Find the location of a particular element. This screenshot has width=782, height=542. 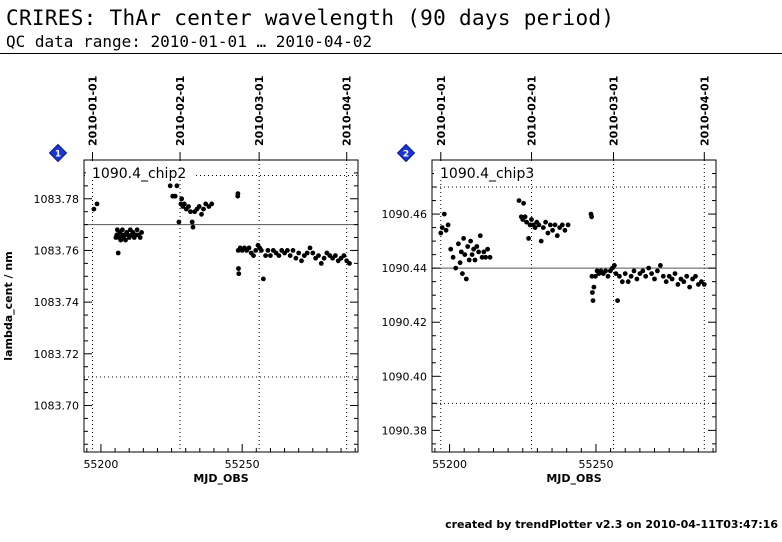

y-tick-label: 1083.76 is located at coordinates (57, 250).